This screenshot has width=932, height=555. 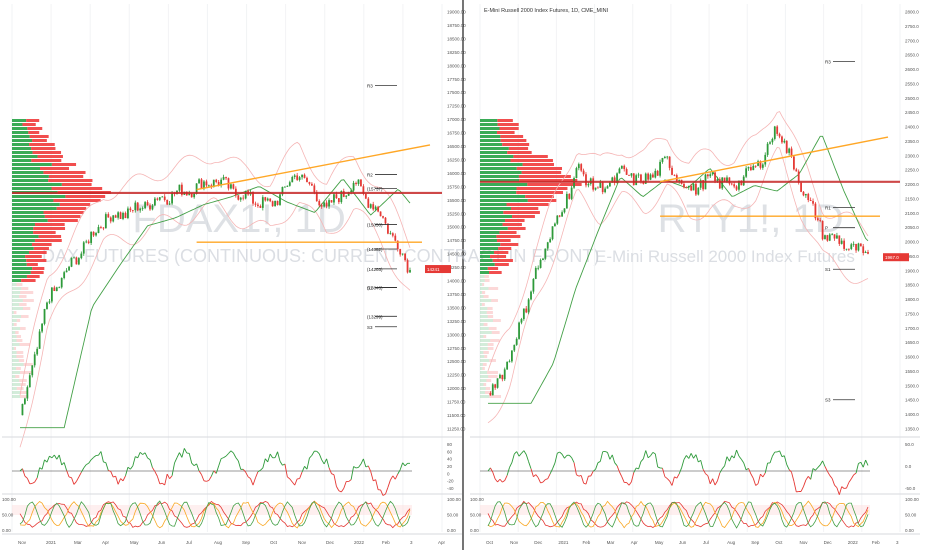 What do you see at coordinates (375, 316) in the screenshot?
I see `pivot-label: (13299)` at bounding box center [375, 316].